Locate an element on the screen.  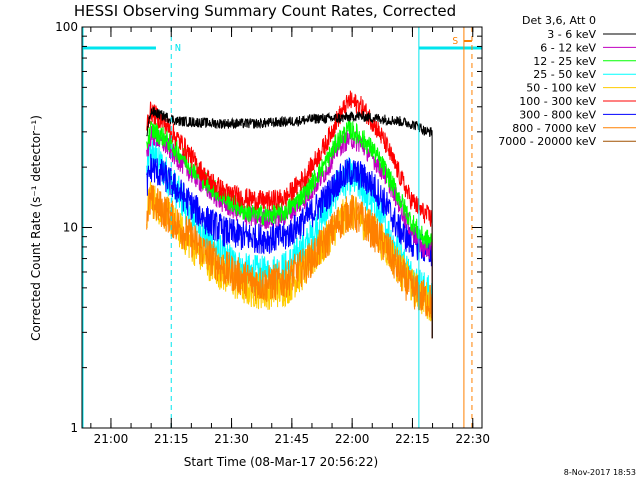
y-axis-label: Corrected Count Rate (s⁻¹ detector⁻¹) is located at coordinates (36, 228).